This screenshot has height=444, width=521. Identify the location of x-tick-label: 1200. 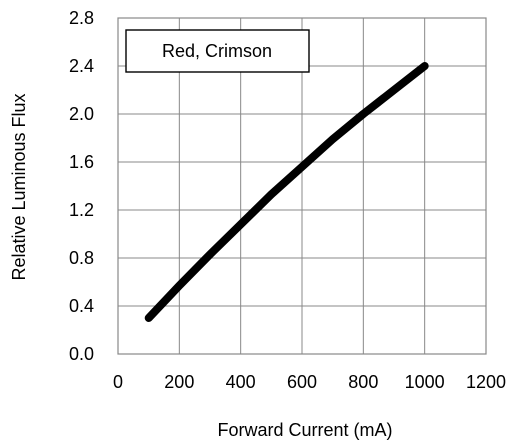
(486, 382).